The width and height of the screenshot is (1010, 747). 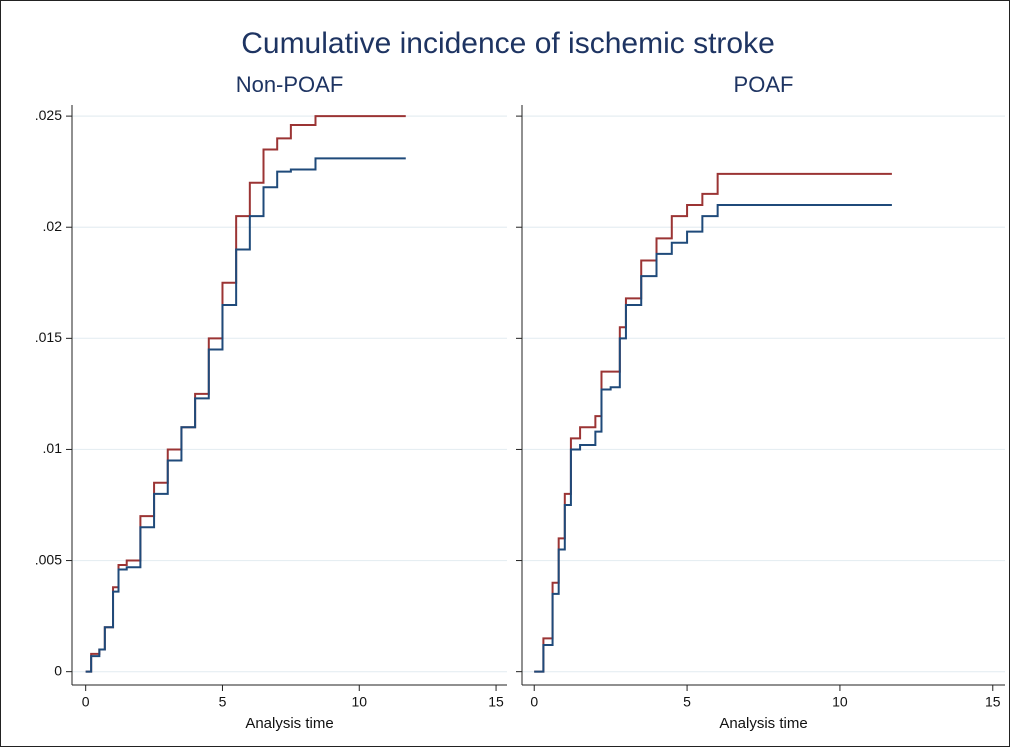 What do you see at coordinates (48, 115) in the screenshot?
I see `y-tick-label: .025` at bounding box center [48, 115].